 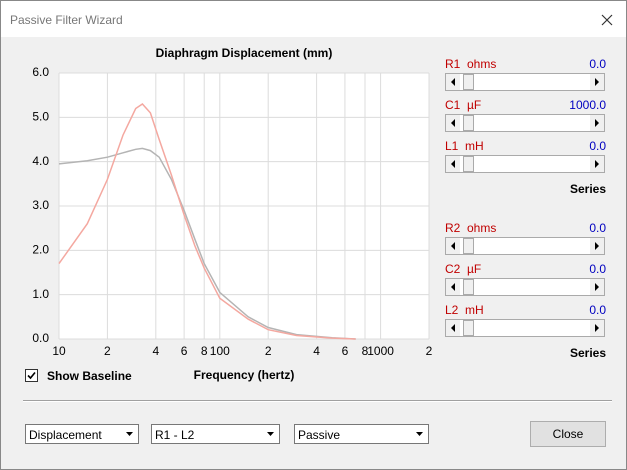 What do you see at coordinates (319, 435) in the screenshot?
I see `dropdown-text: Passive` at bounding box center [319, 435].